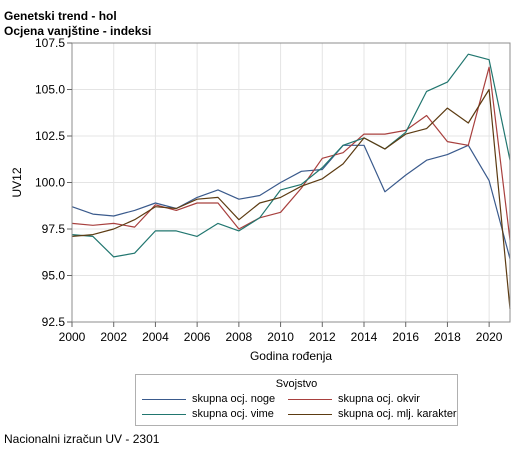 This screenshot has width=529, height=454. What do you see at coordinates (379, 399) in the screenshot?
I see `legend-label: skupna ocj. okvir` at bounding box center [379, 399].